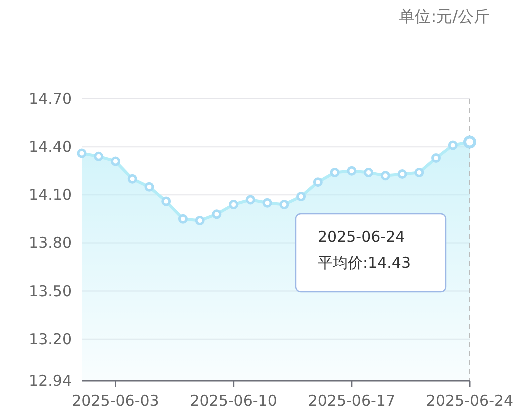 Image resolution: width=530 pixels, height=420 pixels. Describe the element at coordinates (352, 401) in the screenshot. I see `x-tick-label: 2025-06-17` at that location.